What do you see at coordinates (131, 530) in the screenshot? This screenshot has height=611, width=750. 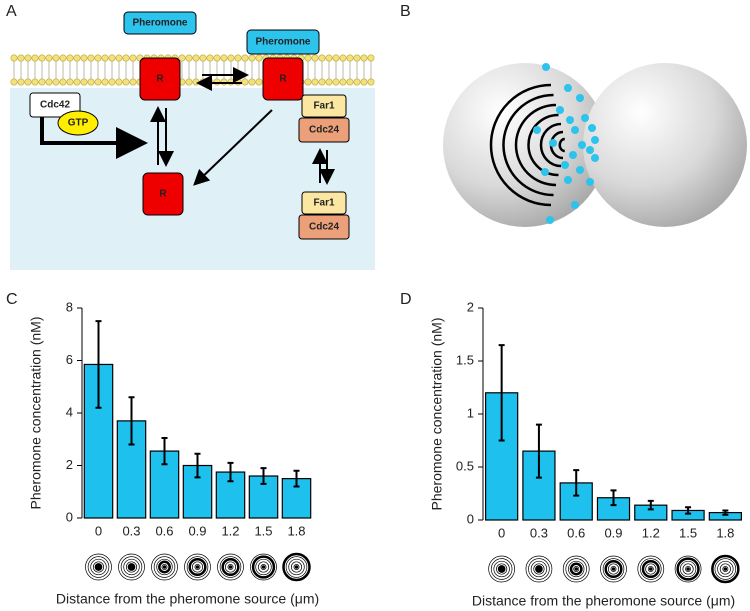 I see `x-tick-label: 0.3` at bounding box center [131, 530].